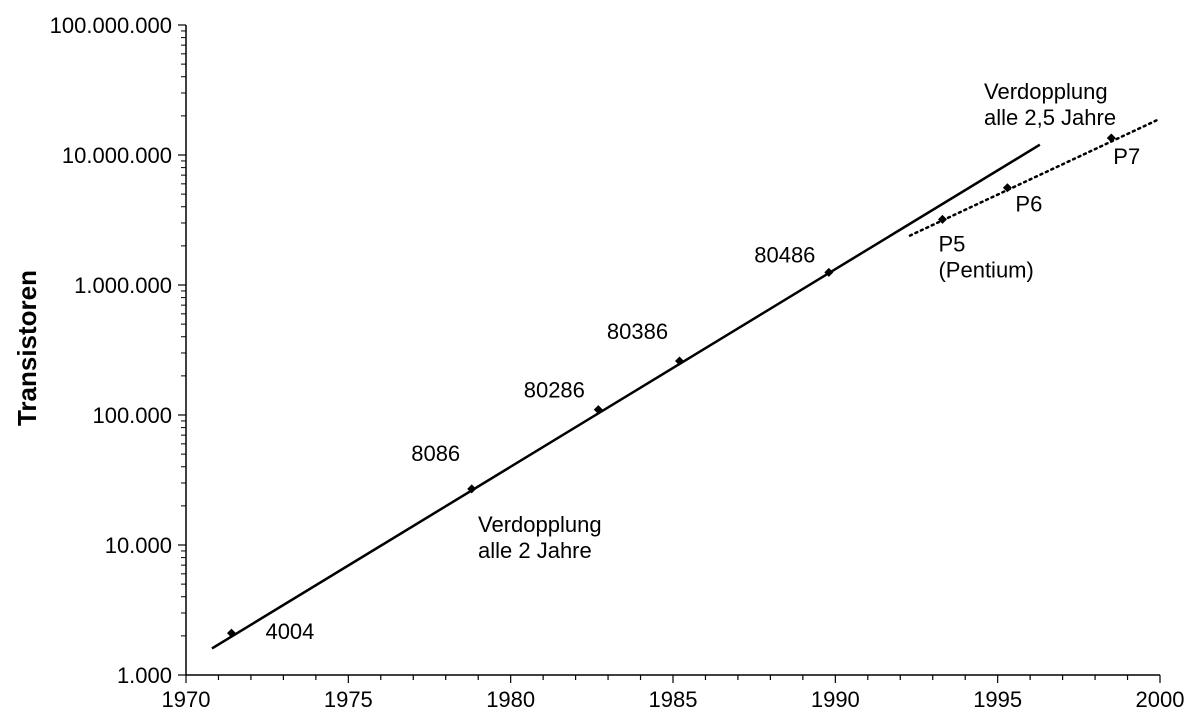 This screenshot has height=715, width=1193. What do you see at coordinates (435, 453) in the screenshot?
I see `point-label: 8086` at bounding box center [435, 453].